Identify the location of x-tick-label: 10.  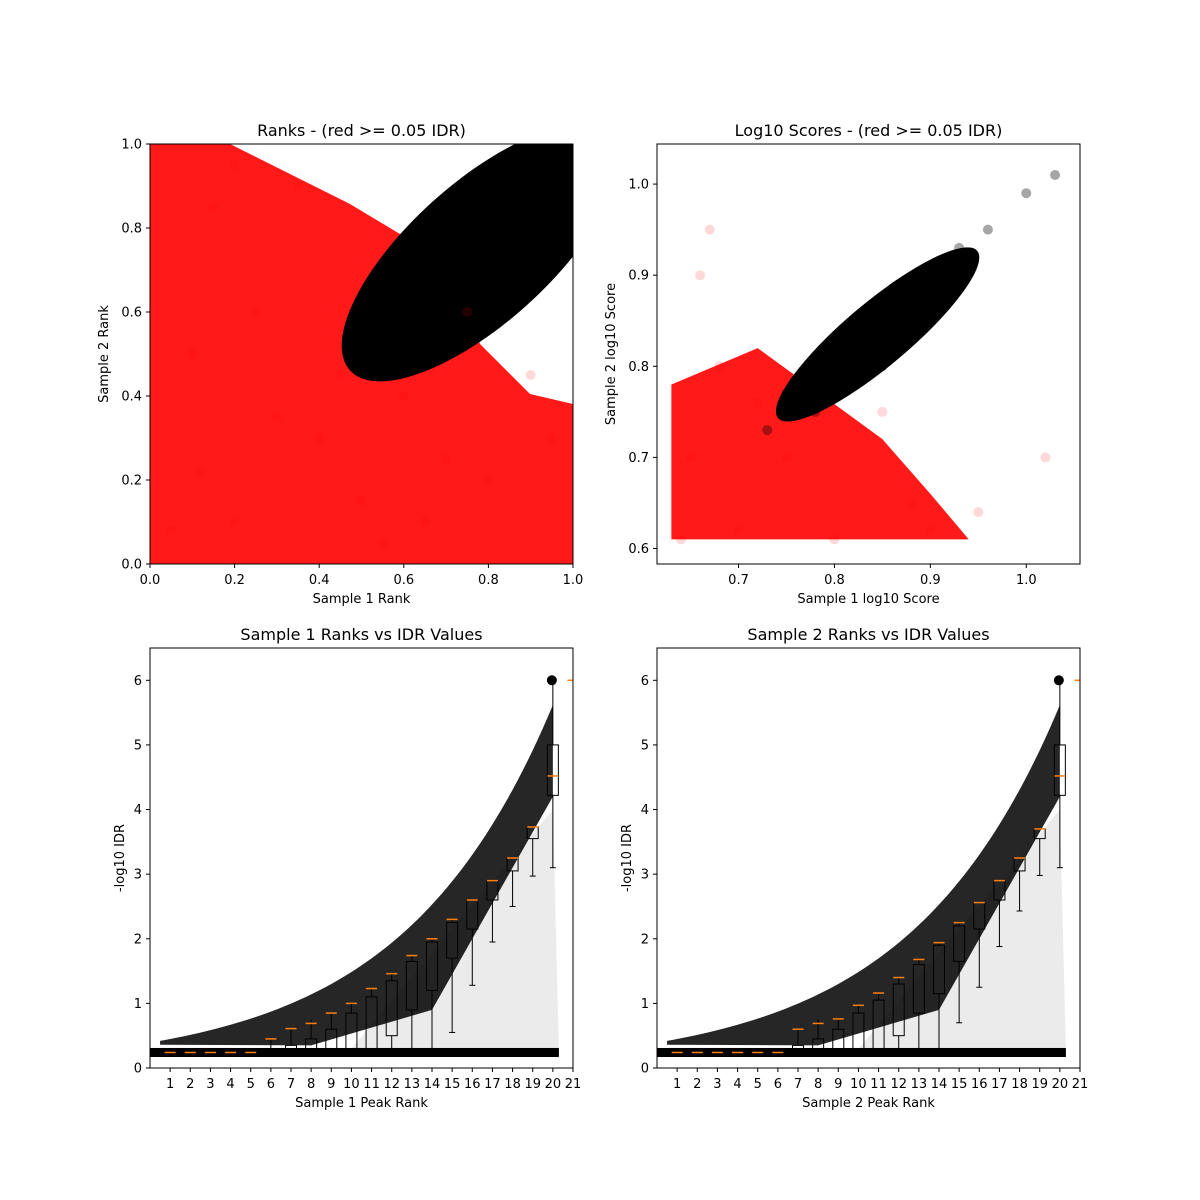
(351, 1084).